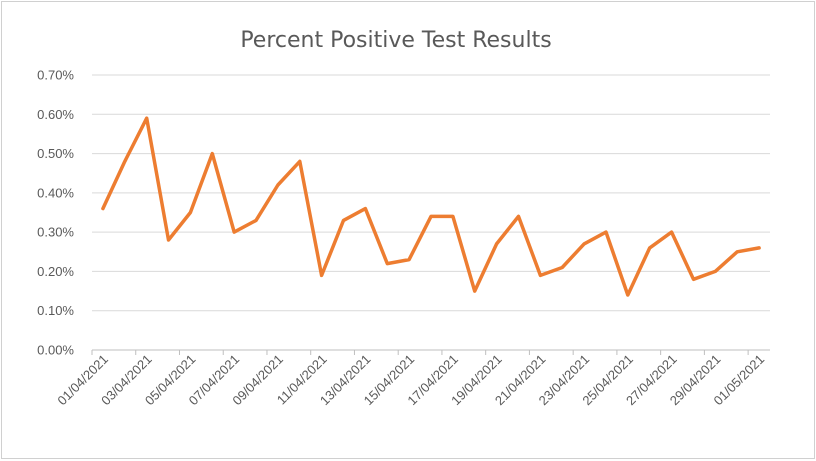  I want to click on y-tick-label: 0.10%, so click(55, 310).